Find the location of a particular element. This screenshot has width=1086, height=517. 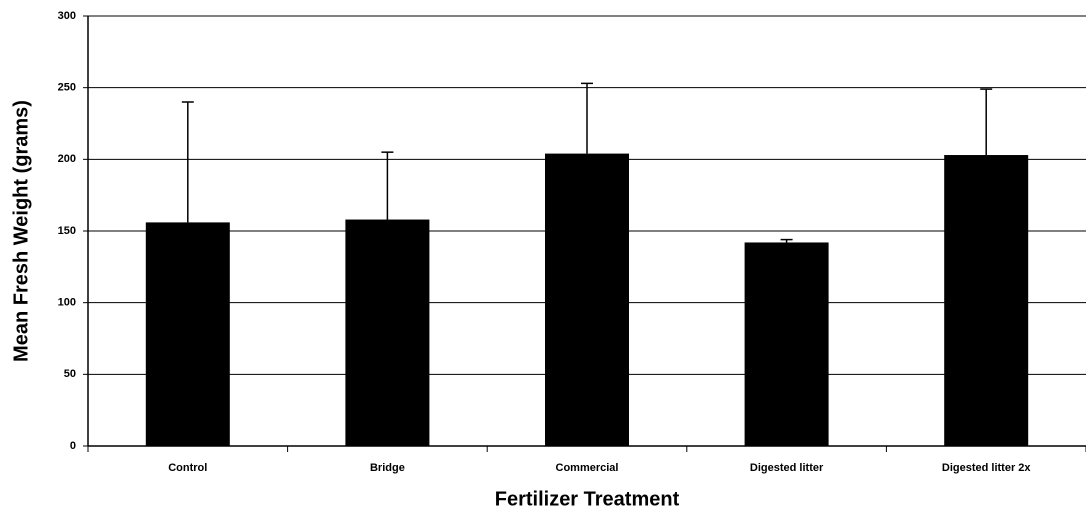

y-tick-label: 50 is located at coordinates (70, 374).